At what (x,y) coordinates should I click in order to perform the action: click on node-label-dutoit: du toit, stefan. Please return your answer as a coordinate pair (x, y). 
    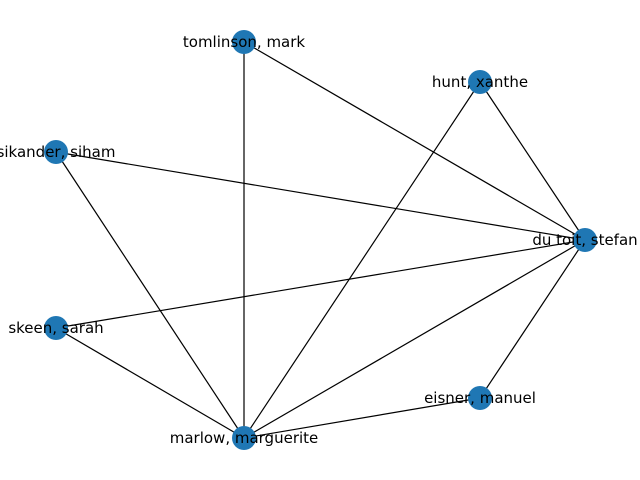
    Looking at the image, I should click on (584, 240).